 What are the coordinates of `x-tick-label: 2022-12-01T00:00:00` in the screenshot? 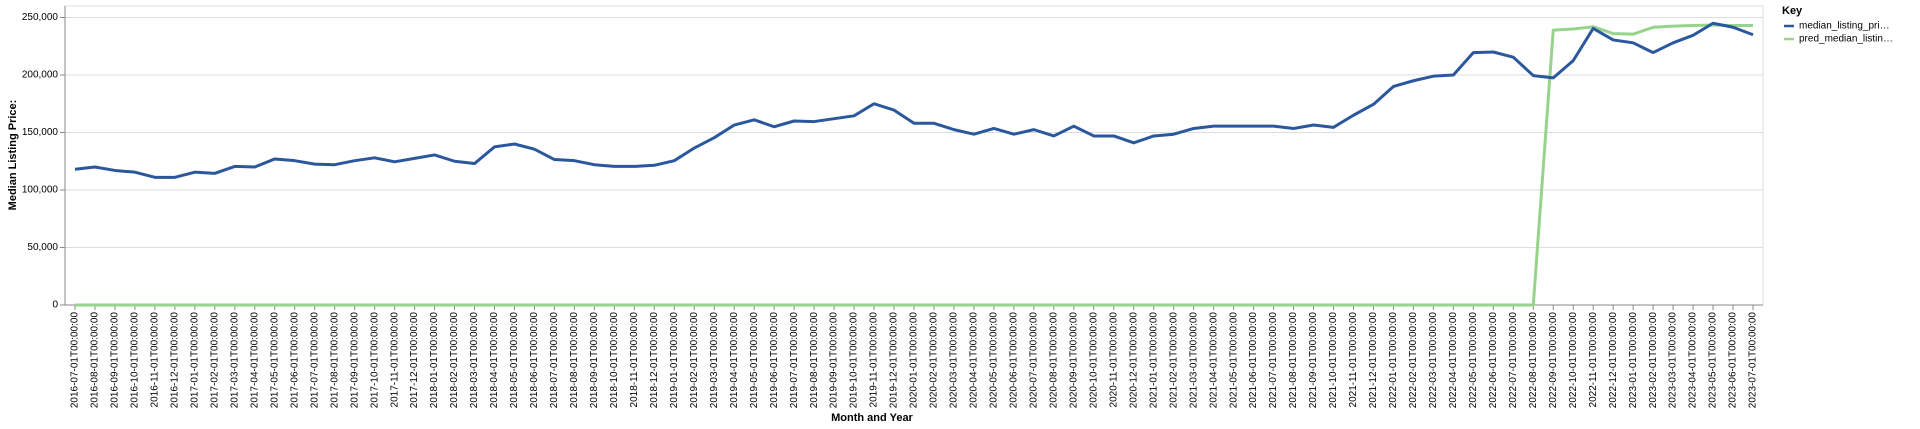 It's located at (1613, 360).